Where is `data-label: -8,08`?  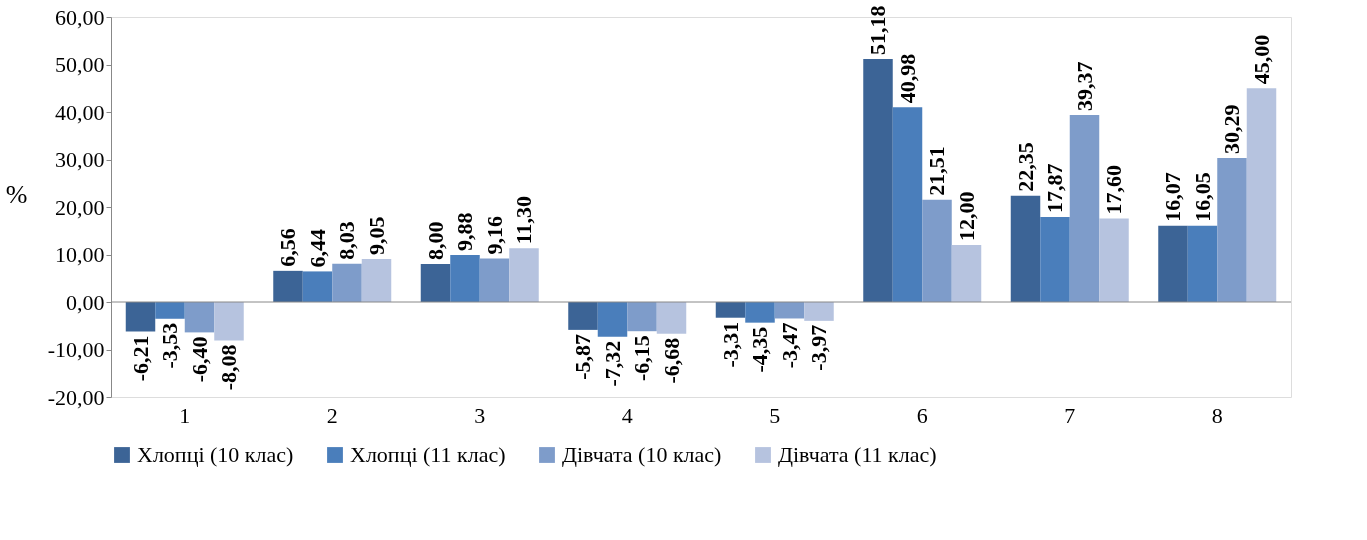 data-label: -8,08 is located at coordinates (228, 367).